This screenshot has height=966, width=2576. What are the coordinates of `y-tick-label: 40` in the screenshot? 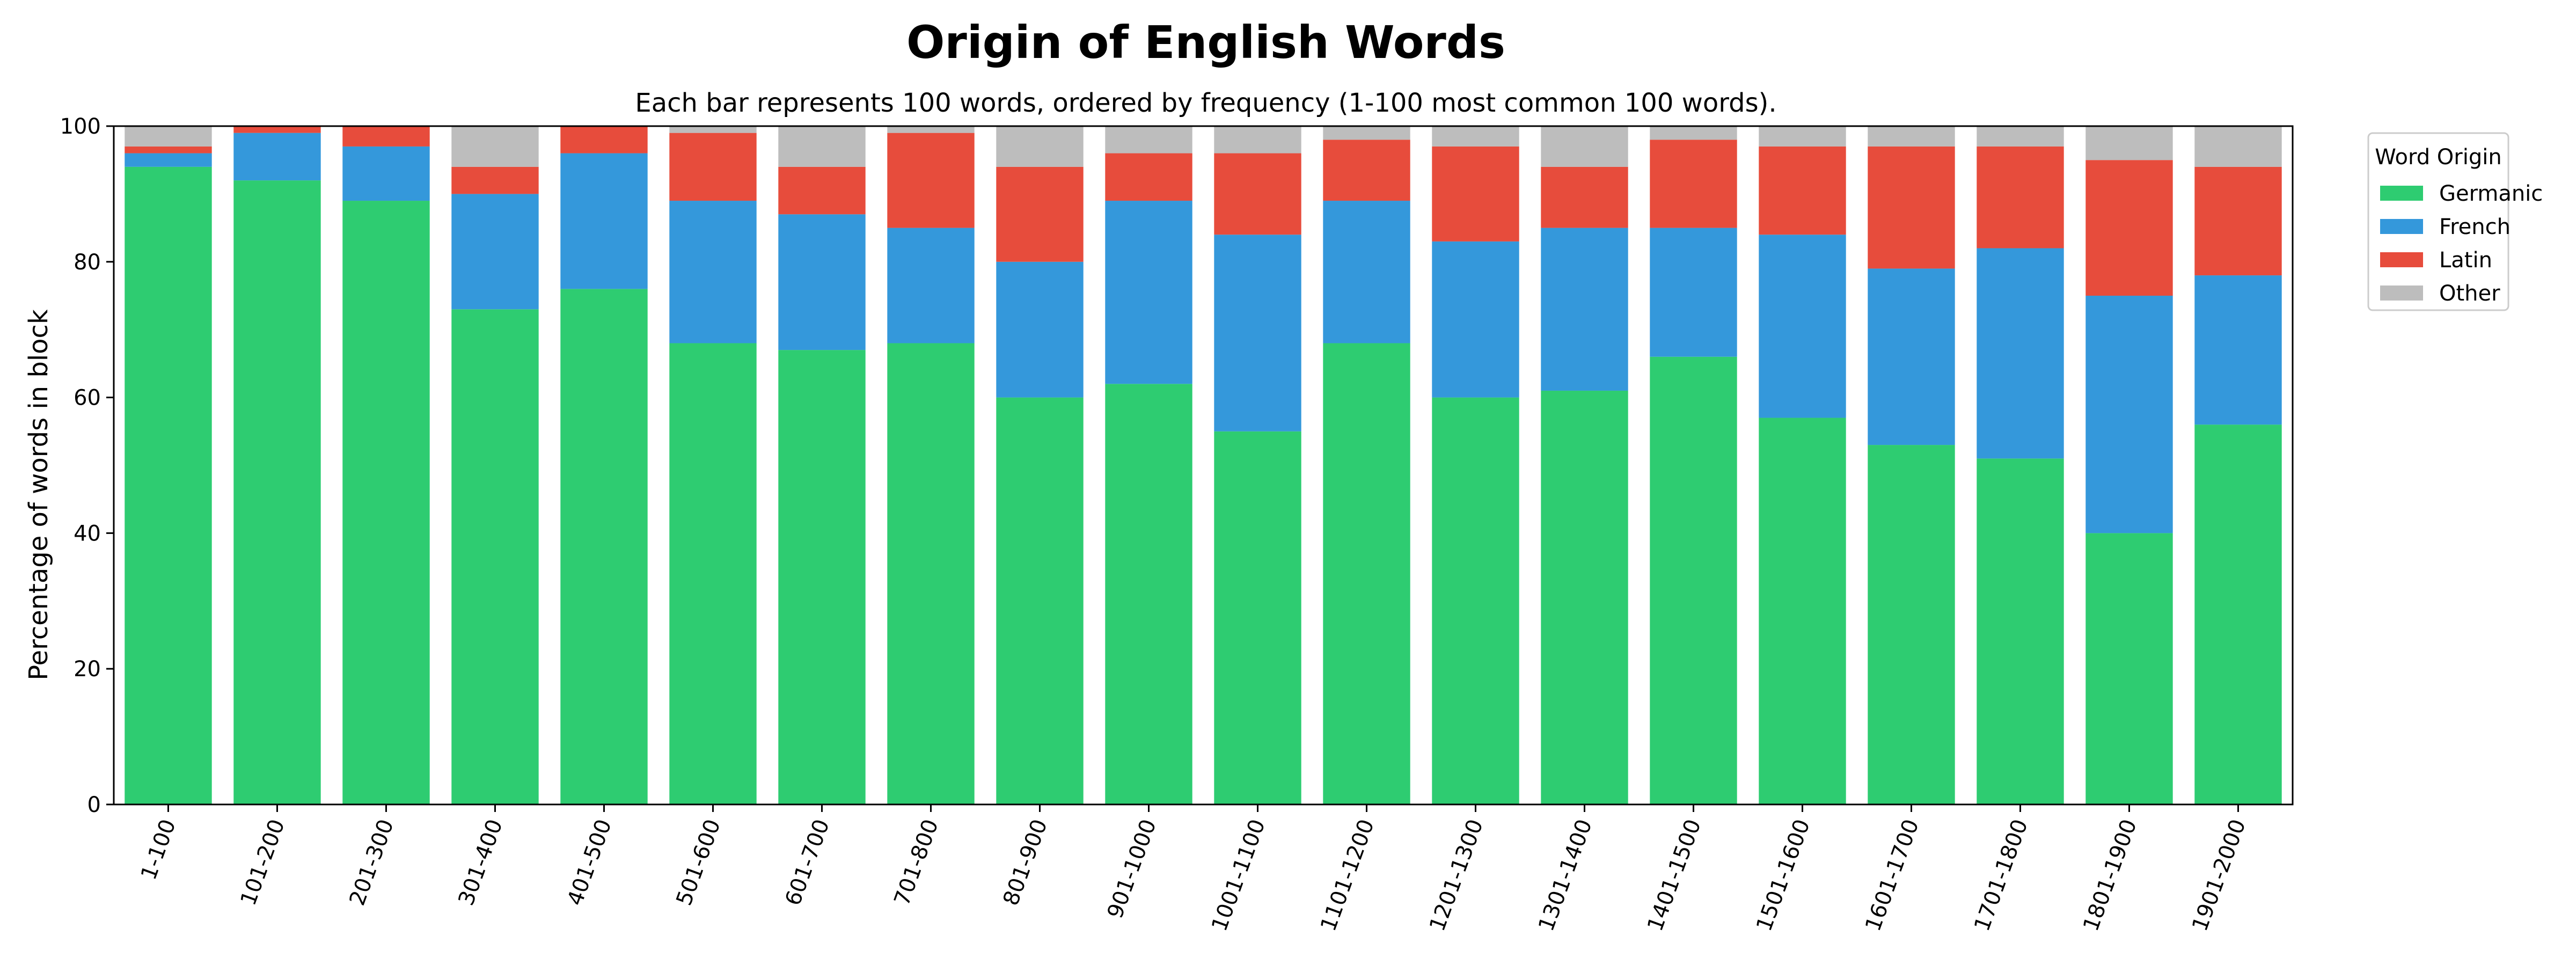 It's located at (87, 533).